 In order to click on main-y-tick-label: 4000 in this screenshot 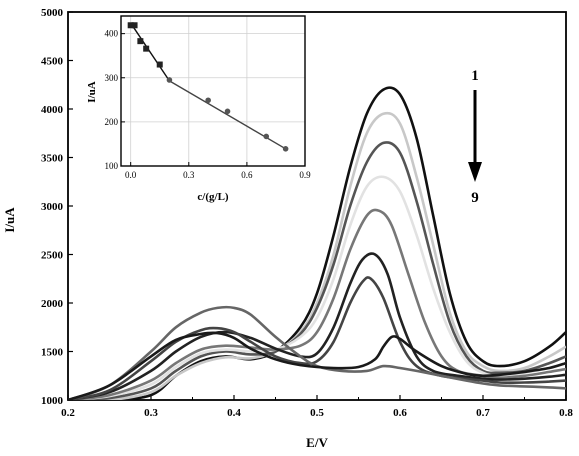, I will do `click(52, 110)`.